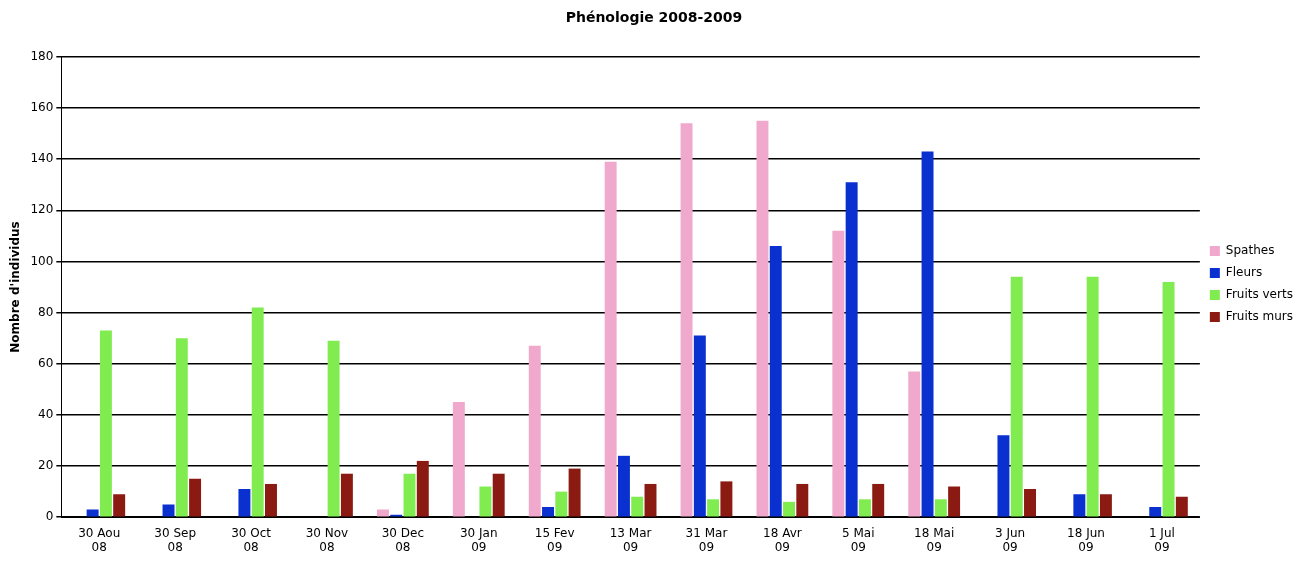 This screenshot has width=1313, height=563. What do you see at coordinates (15, 287) in the screenshot?
I see `y-axis-title: Nombre d'individus` at bounding box center [15, 287].